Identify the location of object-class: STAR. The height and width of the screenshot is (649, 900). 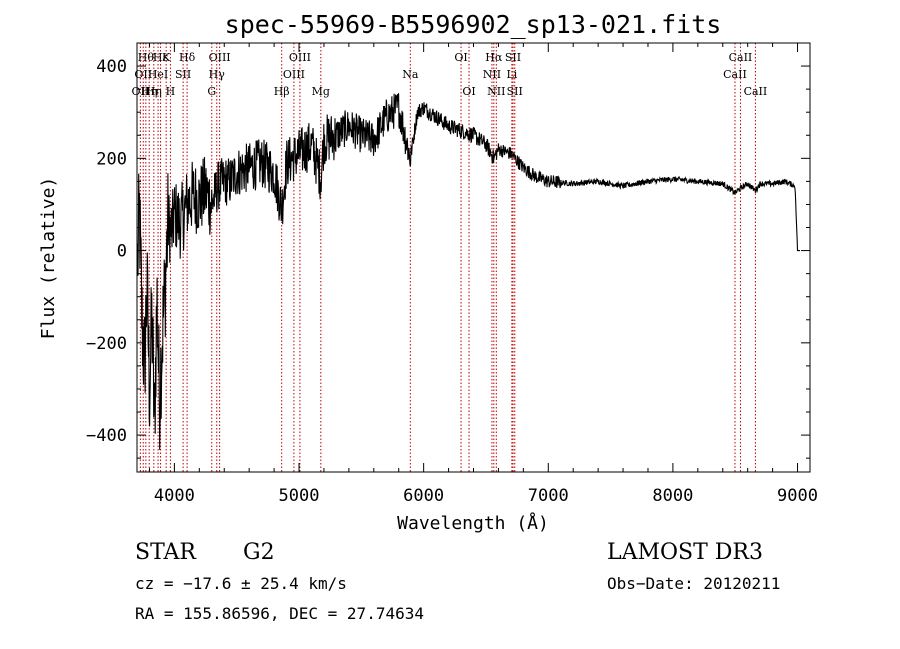
(165, 552).